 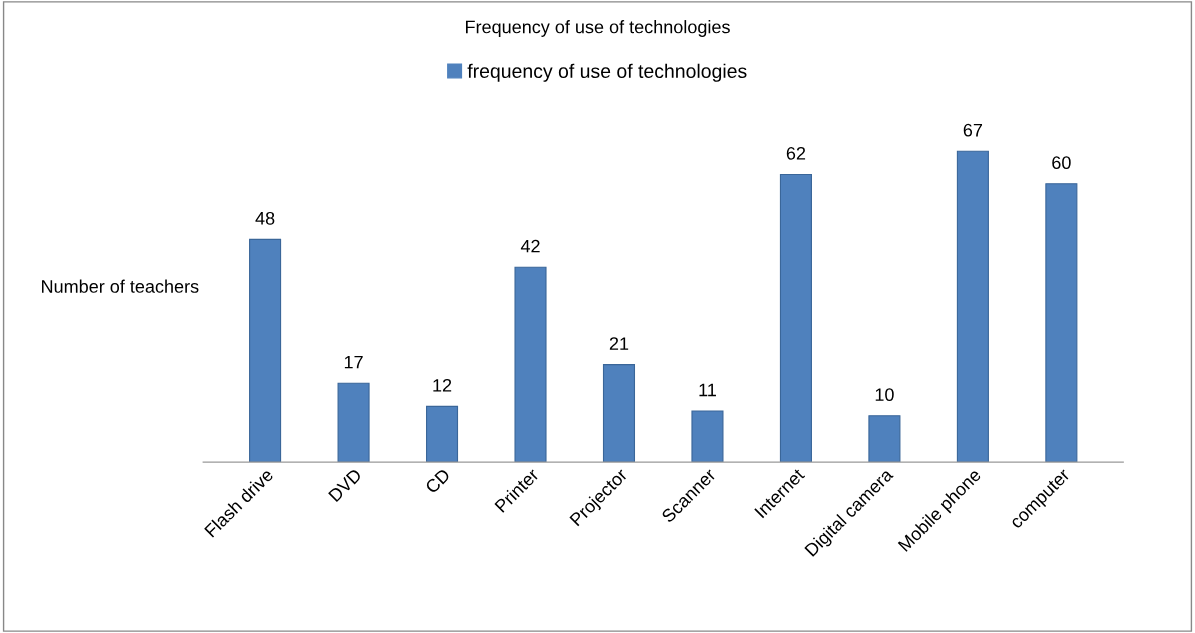 What do you see at coordinates (530, 246) in the screenshot?
I see `data-label: 42` at bounding box center [530, 246].